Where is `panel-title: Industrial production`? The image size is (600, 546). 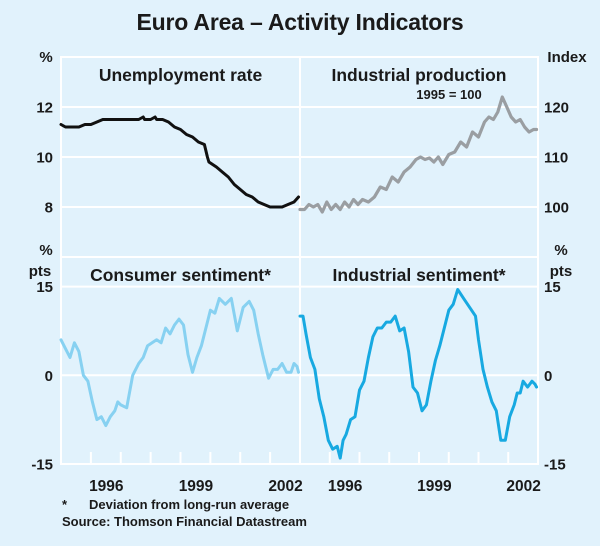
panel-title: Industrial production is located at coordinates (419, 75).